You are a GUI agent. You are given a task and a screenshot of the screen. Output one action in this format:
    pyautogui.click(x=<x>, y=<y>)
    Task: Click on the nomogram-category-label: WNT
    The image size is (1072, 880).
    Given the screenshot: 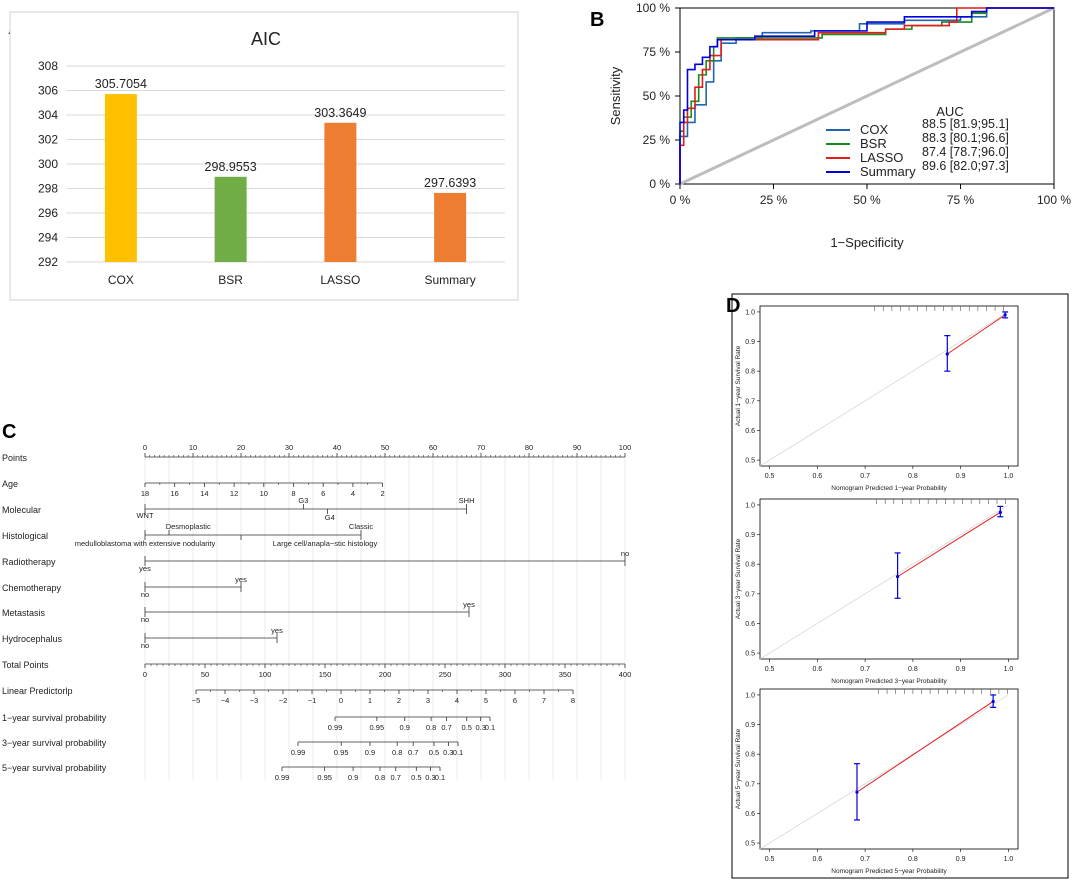 What is the action you would take?
    pyautogui.click(x=144, y=515)
    